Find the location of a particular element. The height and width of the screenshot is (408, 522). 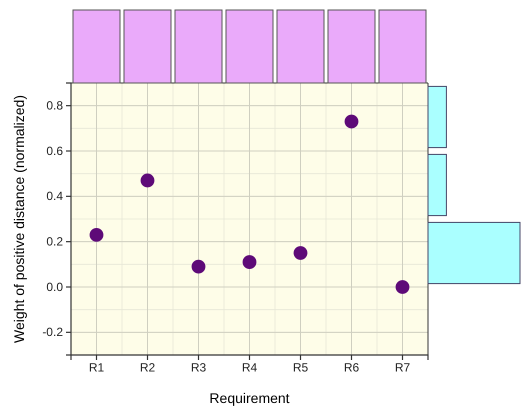

x-tick-label: R4 is located at coordinates (250, 367).